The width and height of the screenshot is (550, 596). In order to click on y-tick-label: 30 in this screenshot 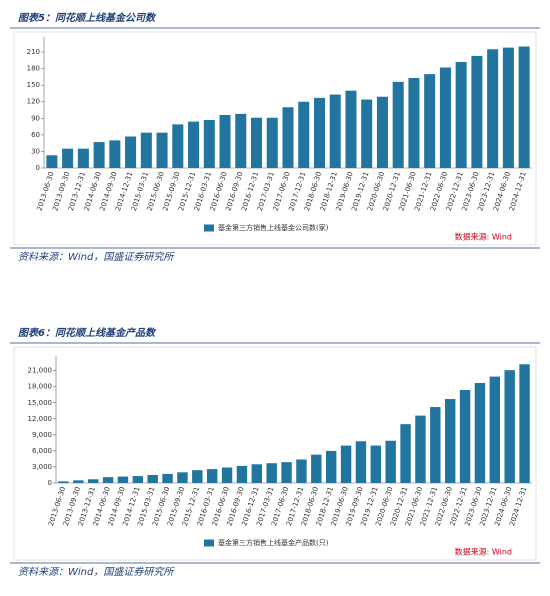, I will do `click(35, 151)`.